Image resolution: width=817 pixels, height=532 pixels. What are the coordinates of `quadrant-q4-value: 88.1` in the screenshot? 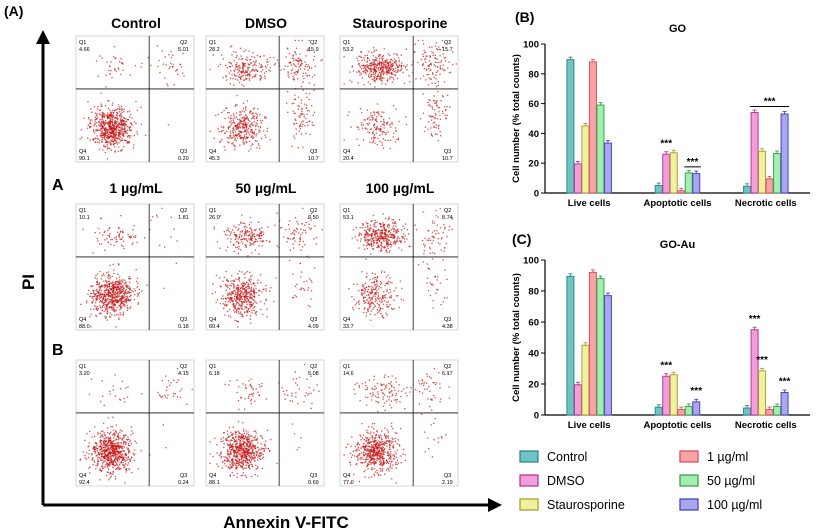 It's located at (214, 483).